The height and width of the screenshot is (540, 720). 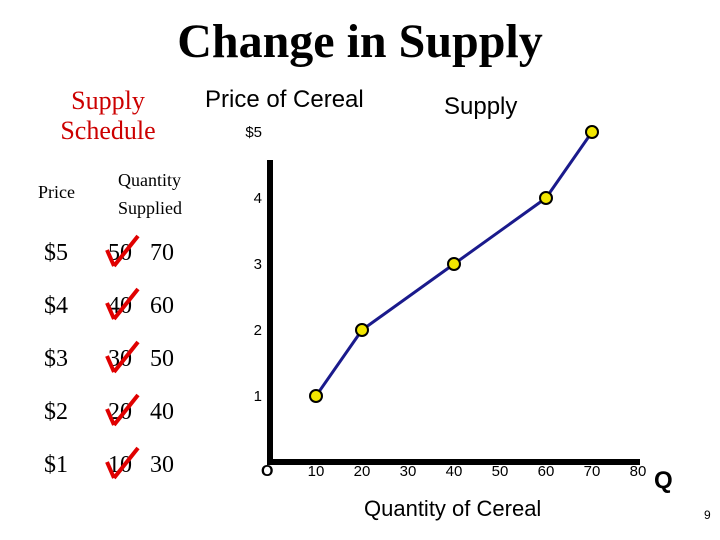 What do you see at coordinates (108, 100) in the screenshot?
I see `schedule-title-line1: Supply` at bounding box center [108, 100].